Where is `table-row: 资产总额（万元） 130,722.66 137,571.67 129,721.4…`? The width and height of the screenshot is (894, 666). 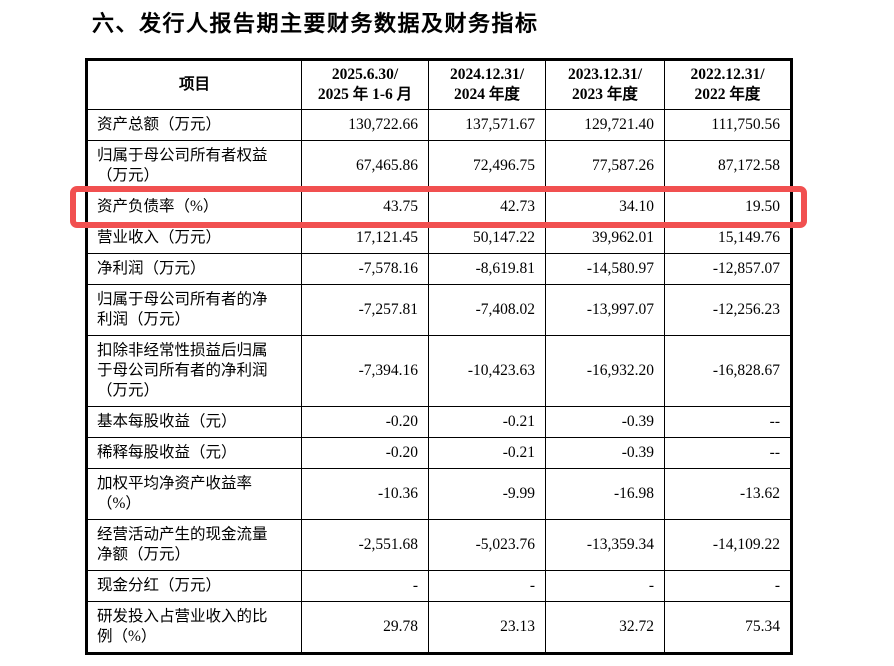
table-row: 资产总额（万元） 130,722.66 137,571.67 129,721.4… is located at coordinates (439, 125).